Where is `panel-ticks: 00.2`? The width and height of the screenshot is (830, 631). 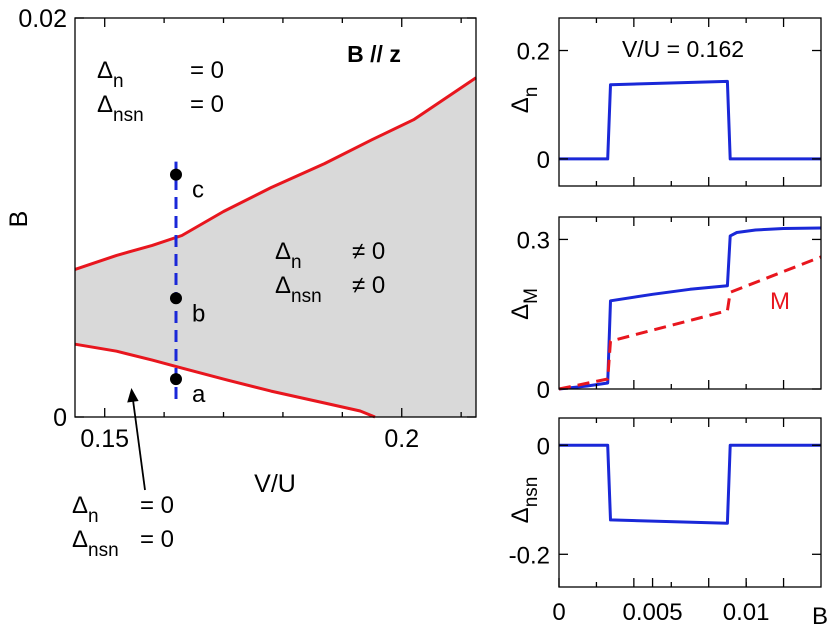 panel-ticks: 00.2 is located at coordinates (669, 102).